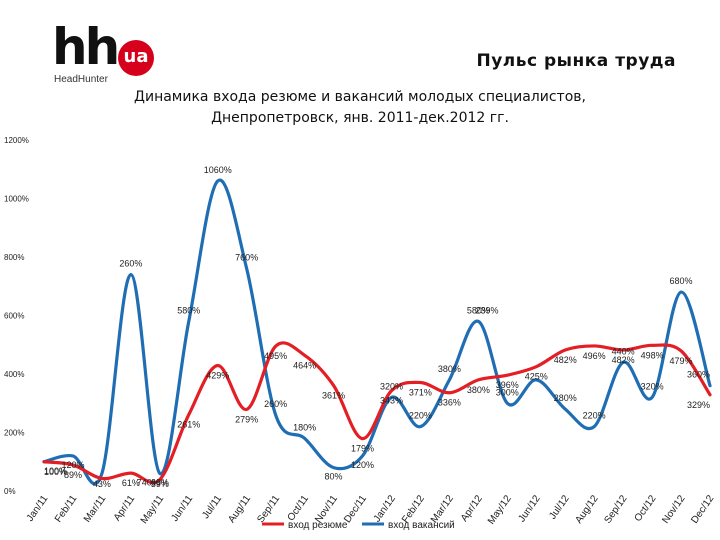 Image resolution: width=720 pixels, height=540 pixels. I want to click on logo-subtitle: HeadHunter, so click(81, 79).